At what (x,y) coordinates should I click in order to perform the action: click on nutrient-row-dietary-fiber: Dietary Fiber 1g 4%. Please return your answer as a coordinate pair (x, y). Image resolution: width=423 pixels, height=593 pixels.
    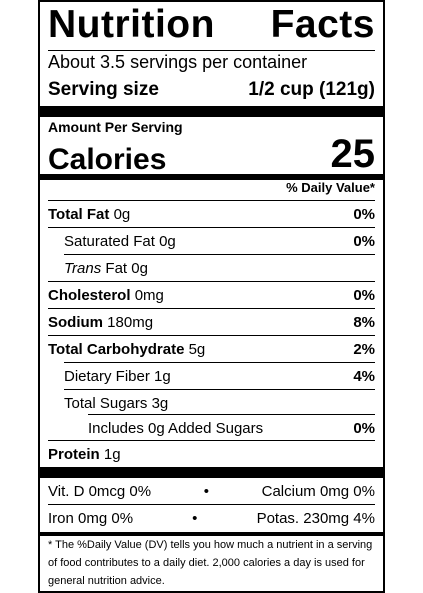
    Looking at the image, I should click on (219, 376).